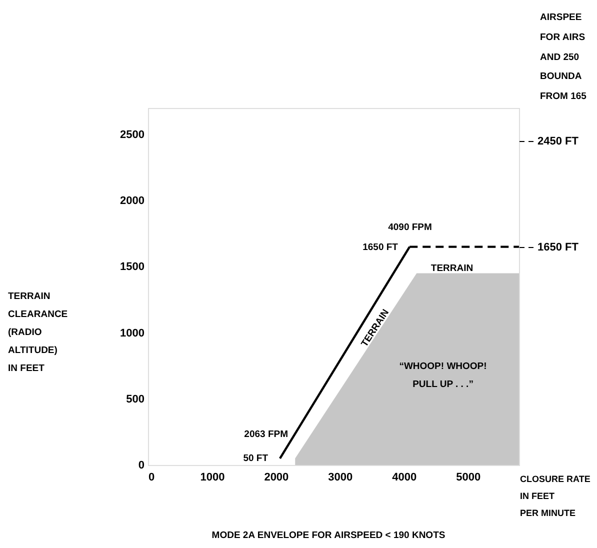 This screenshot has height=548, width=597. What do you see at coordinates (410, 227) in the screenshot?
I see `annotation: 4090 FPM` at bounding box center [410, 227].